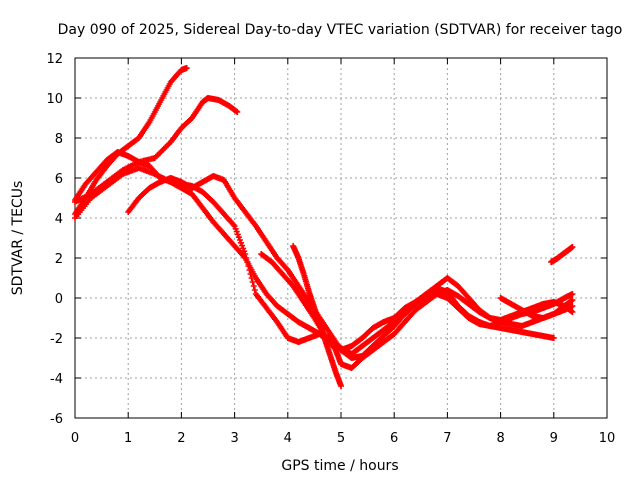  What do you see at coordinates (234, 438) in the screenshot?
I see `x-tick-label: 3` at bounding box center [234, 438].